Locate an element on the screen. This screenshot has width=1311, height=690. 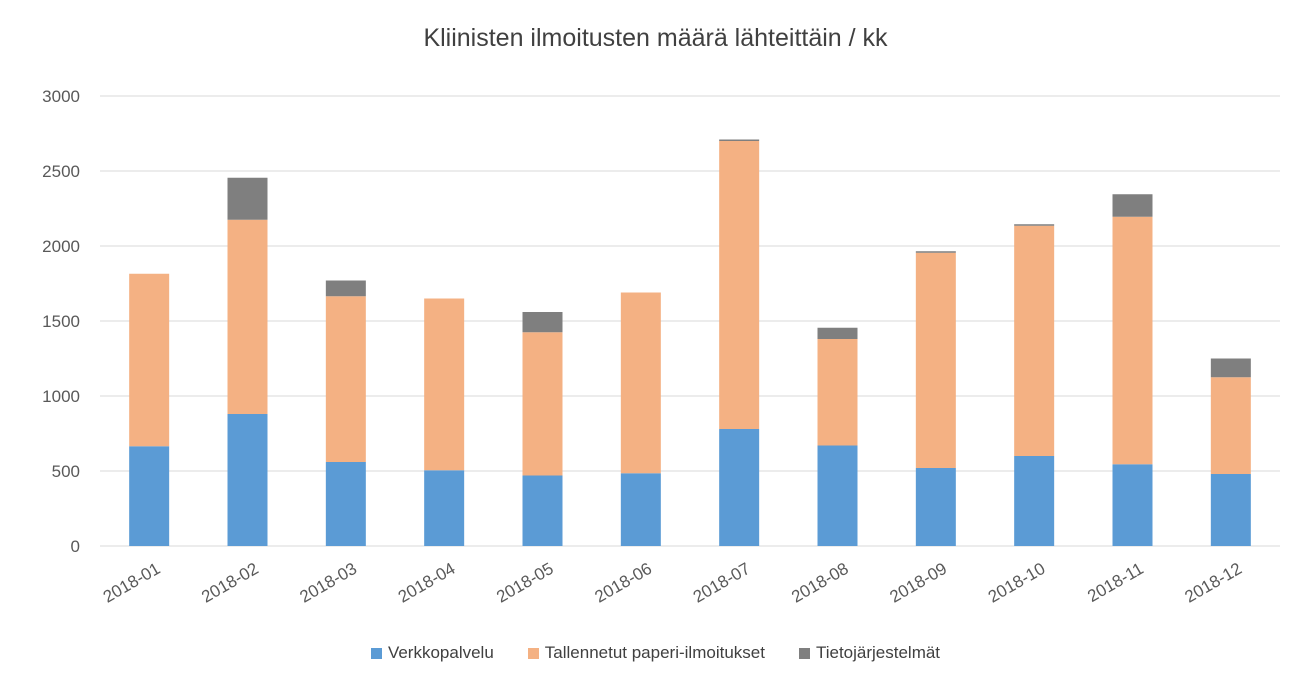
y-tick-label-2000: 2000 is located at coordinates (61, 246).